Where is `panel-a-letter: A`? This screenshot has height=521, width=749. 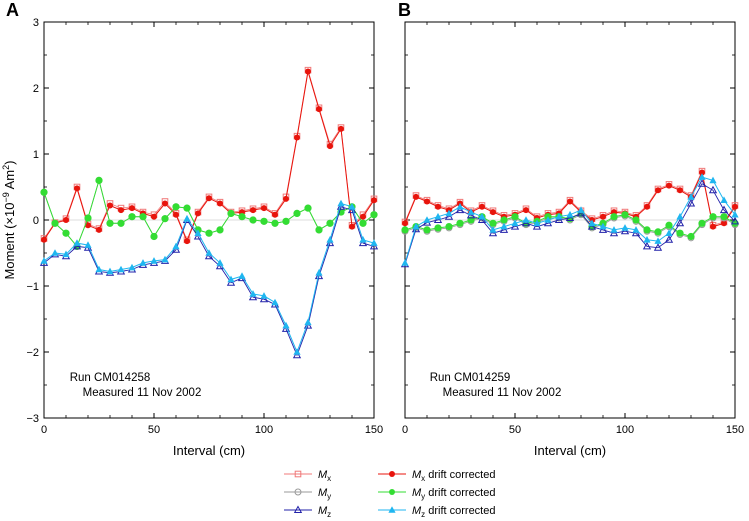
panel-a-letter: A is located at coordinates (12, 10).